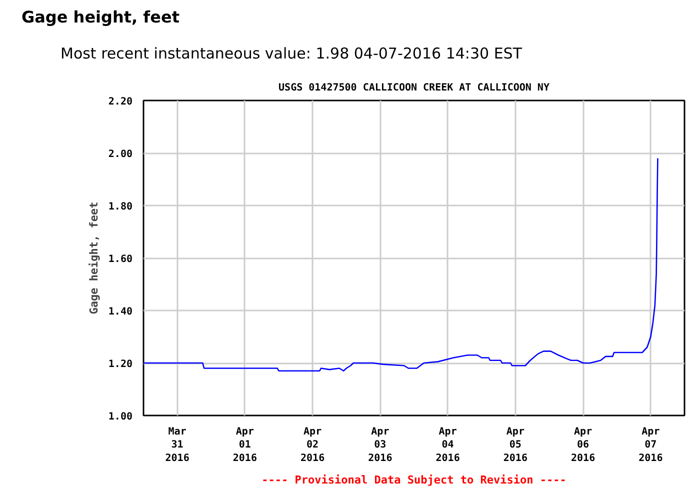 The width and height of the screenshot is (700, 491). I want to click on y-tick-label: 1.80, so click(120, 207).